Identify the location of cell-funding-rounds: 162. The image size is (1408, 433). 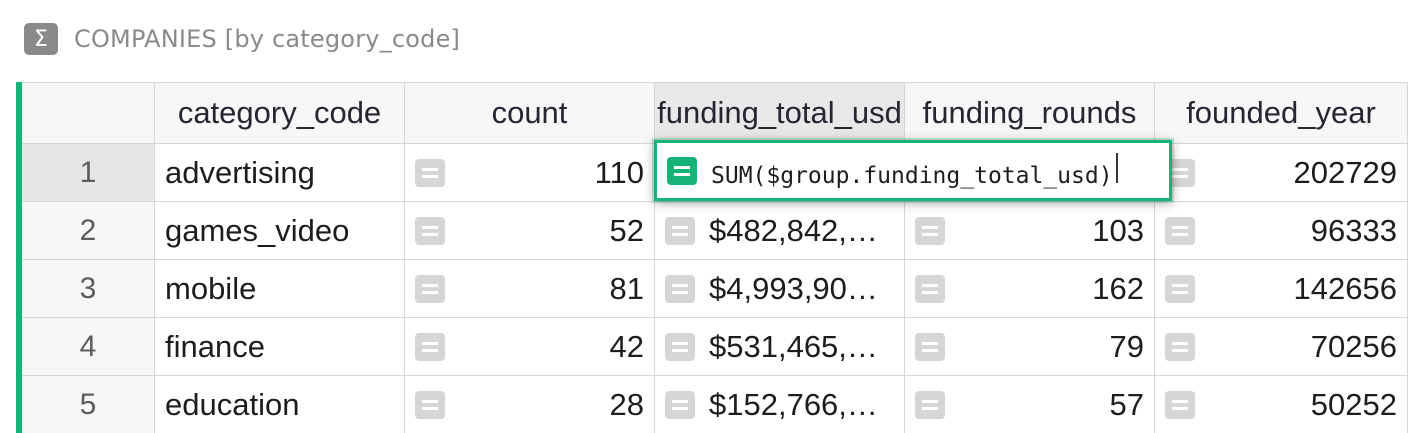
(1030, 289).